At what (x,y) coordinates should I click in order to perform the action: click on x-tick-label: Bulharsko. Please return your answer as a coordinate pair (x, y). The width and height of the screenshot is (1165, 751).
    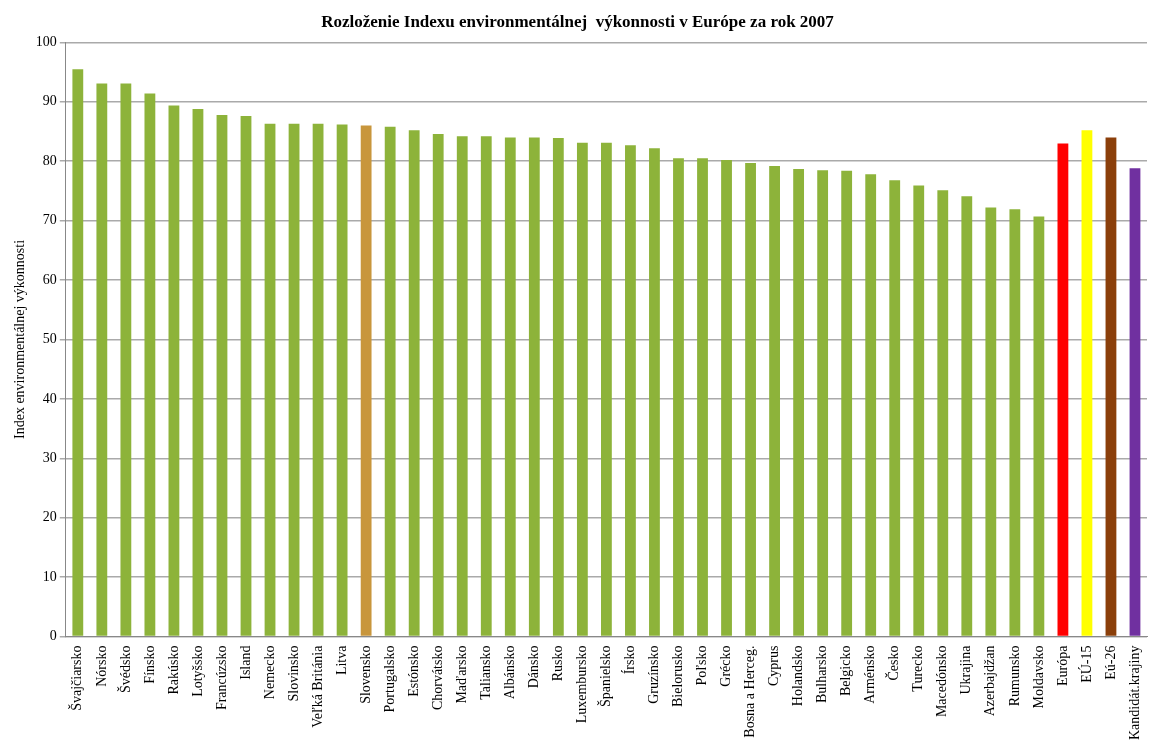
    Looking at the image, I should click on (822, 674).